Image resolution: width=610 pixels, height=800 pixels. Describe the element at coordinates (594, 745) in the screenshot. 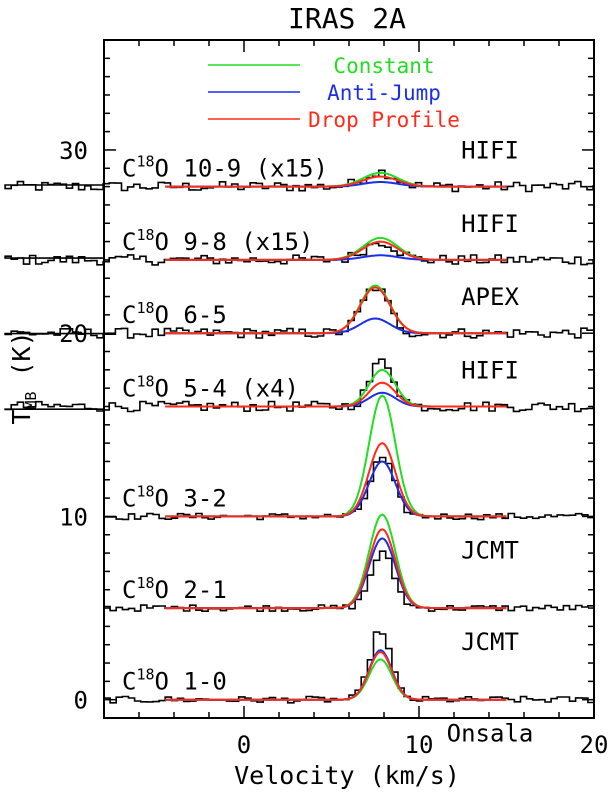

I see `x-tick-label: 20` at that location.